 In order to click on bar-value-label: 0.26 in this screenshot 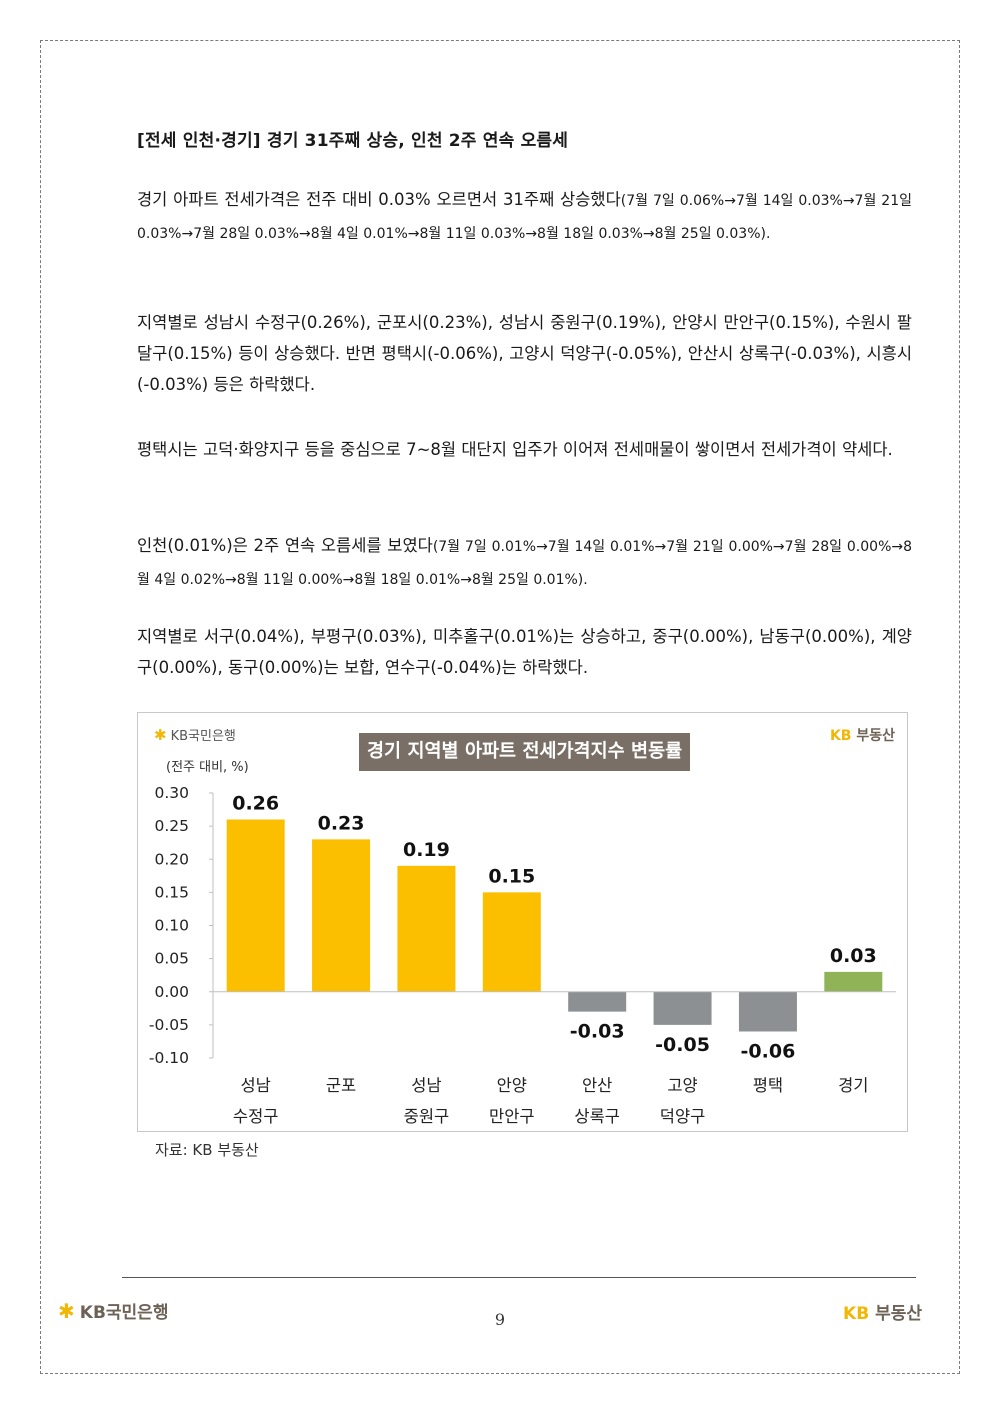, I will do `click(255, 804)`.